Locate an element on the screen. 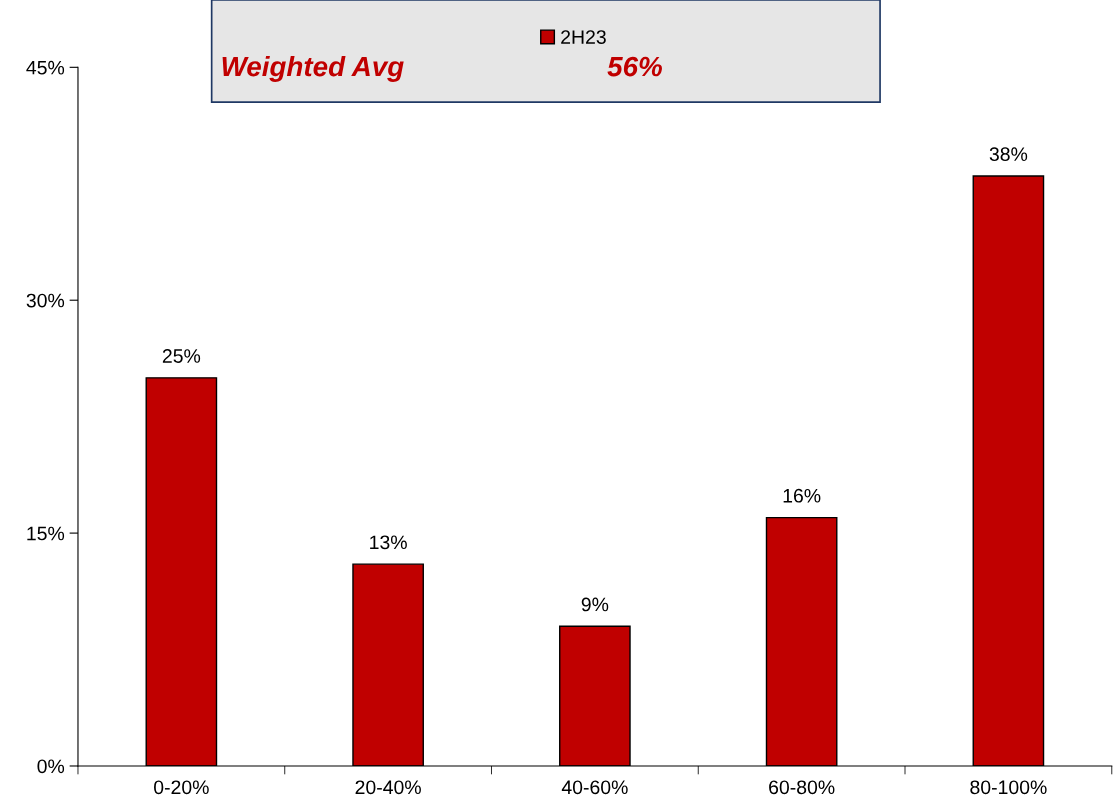 The width and height of the screenshot is (1114, 811). y-tick-label: 0% is located at coordinates (51, 766).